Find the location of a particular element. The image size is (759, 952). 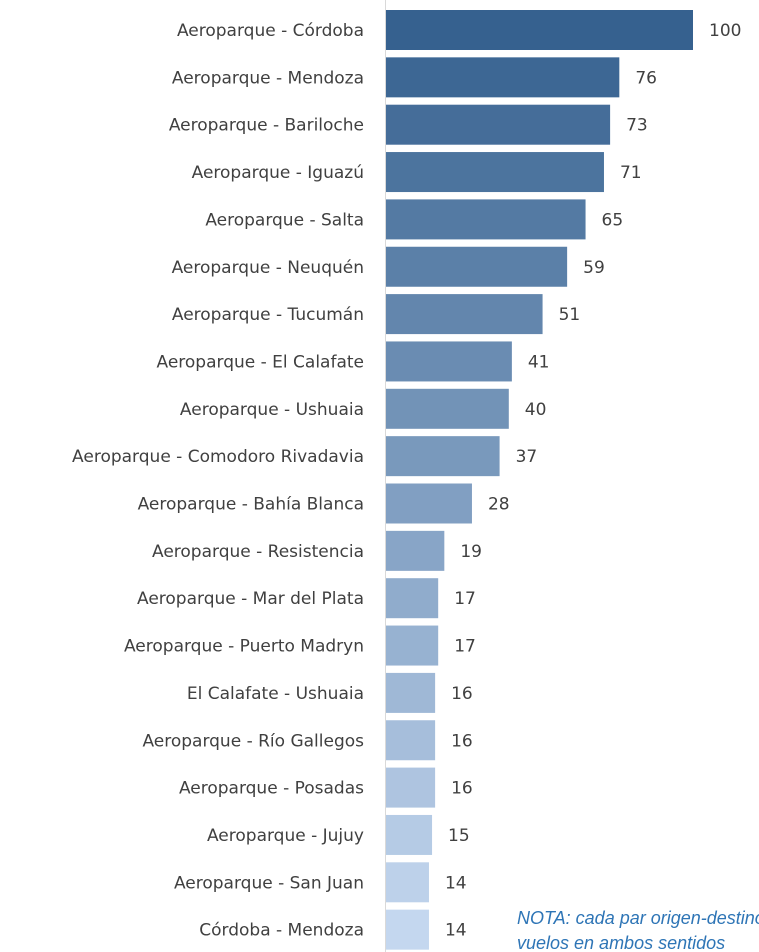

value-label: 76 is located at coordinates (646, 78).